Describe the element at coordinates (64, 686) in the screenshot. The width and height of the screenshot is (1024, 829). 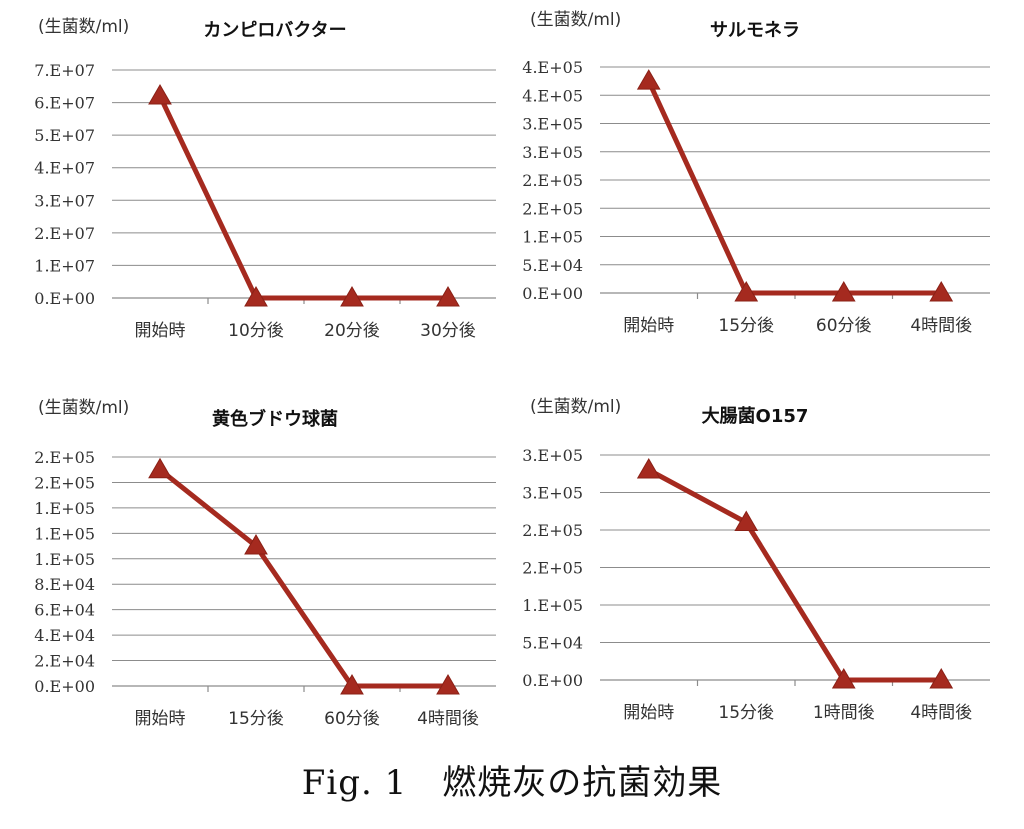
I see `chart-3-ytick-label: 0.E+00` at that location.